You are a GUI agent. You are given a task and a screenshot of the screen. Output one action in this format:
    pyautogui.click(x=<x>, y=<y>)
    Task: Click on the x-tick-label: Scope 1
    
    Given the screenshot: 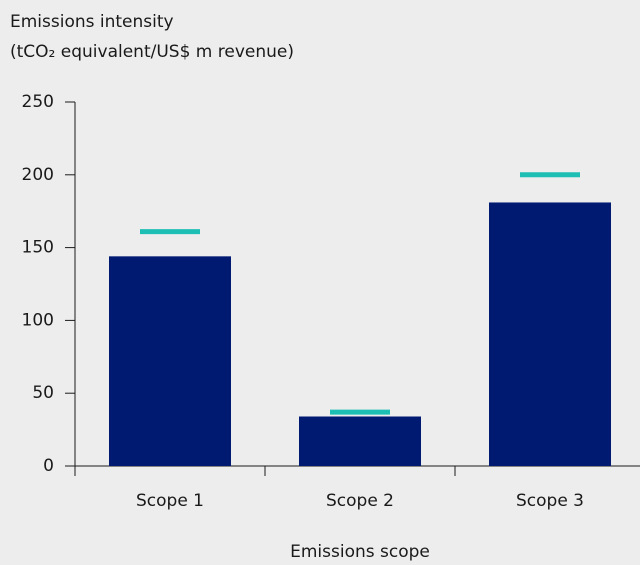 What is the action you would take?
    pyautogui.click(x=170, y=501)
    